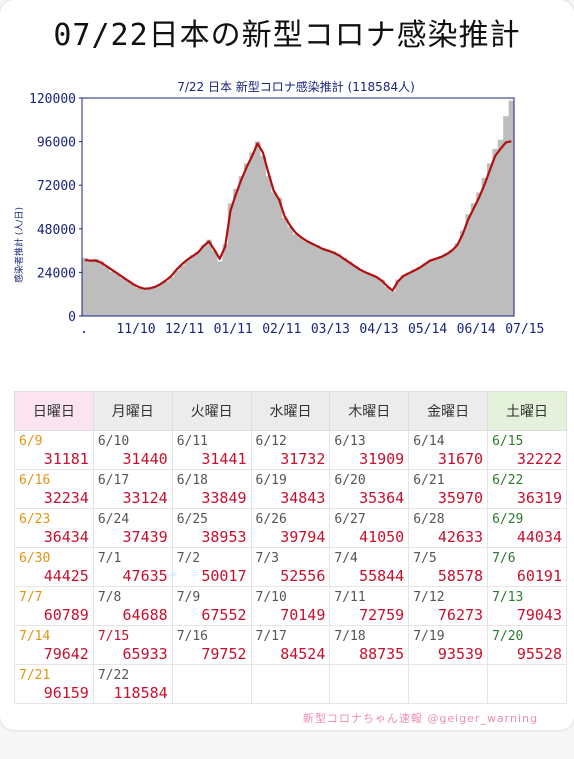 The image size is (574, 759). What do you see at coordinates (184, 328) in the screenshot?
I see `x-tick-label: 12/11` at bounding box center [184, 328].